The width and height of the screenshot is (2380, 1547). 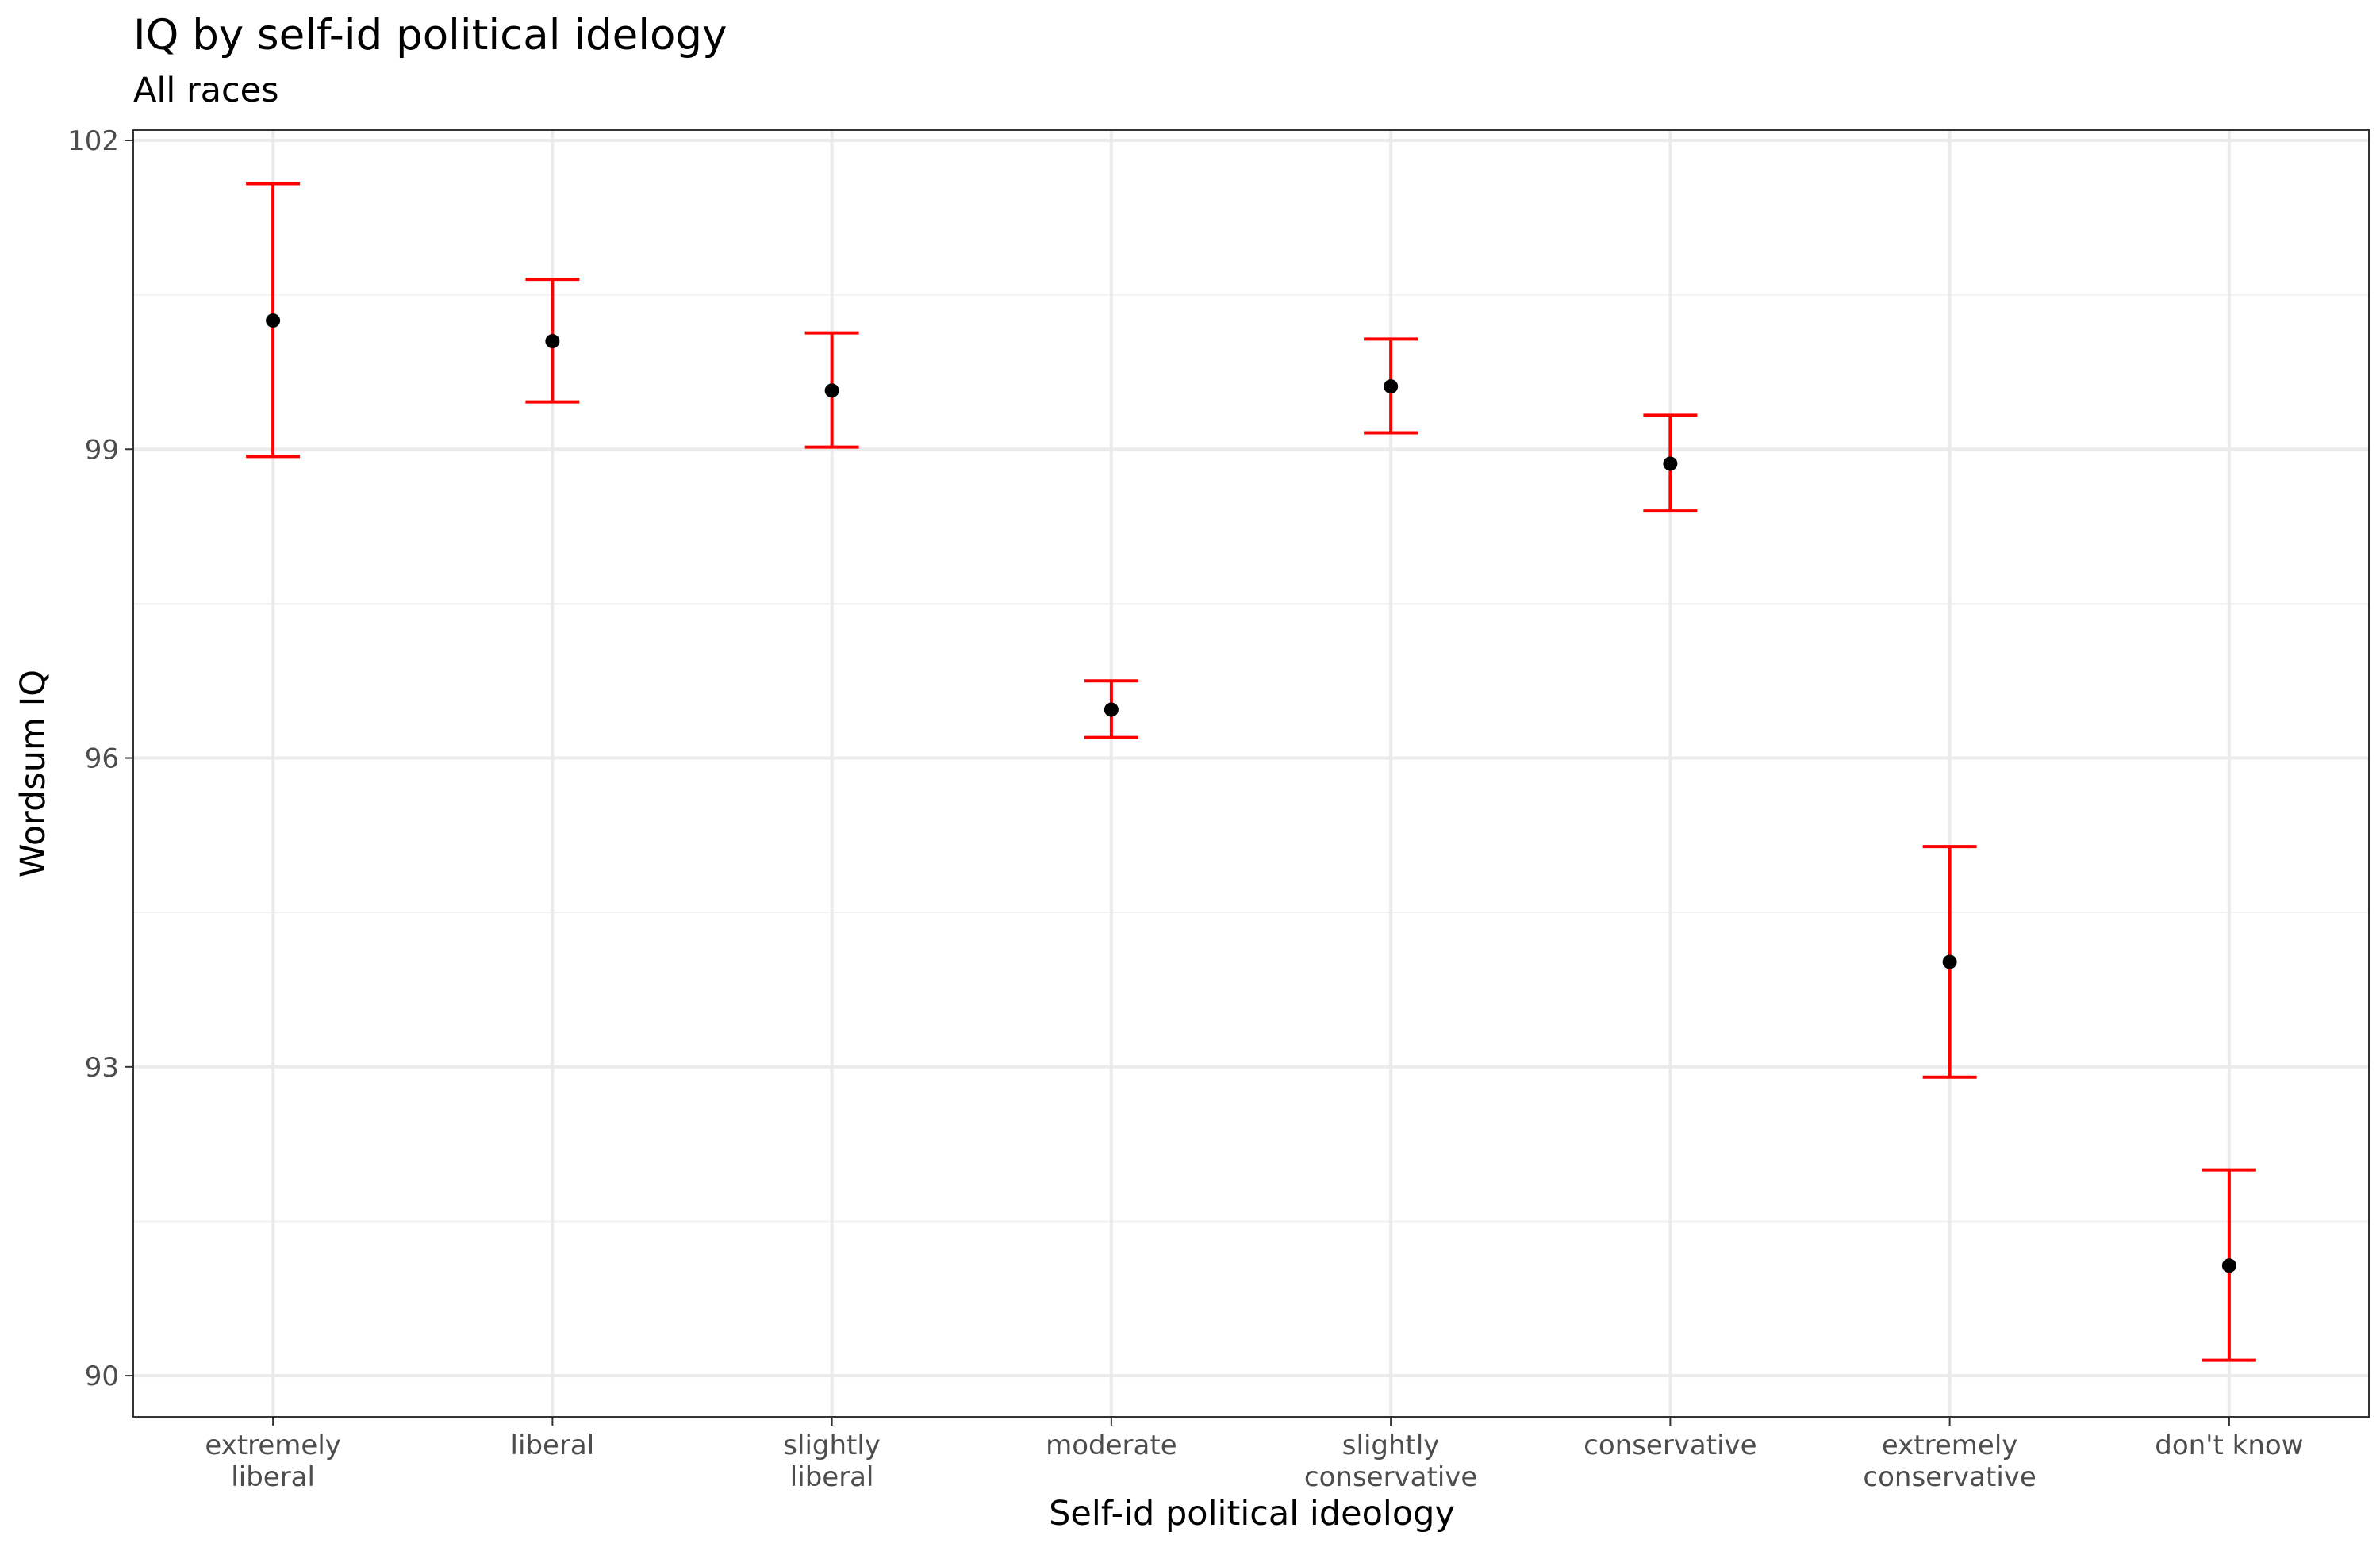 I want to click on x-tick-label-line: moderate, so click(x=1111, y=1445).